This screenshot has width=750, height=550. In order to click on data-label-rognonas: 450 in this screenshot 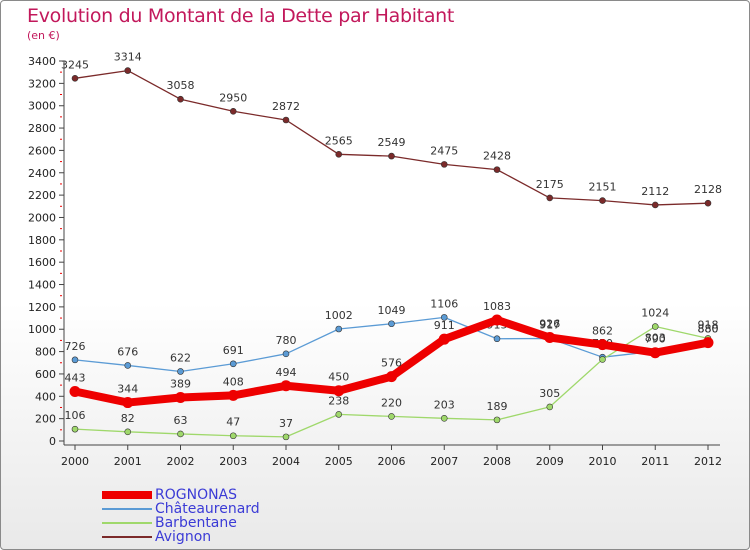, I will do `click(338, 377)`.